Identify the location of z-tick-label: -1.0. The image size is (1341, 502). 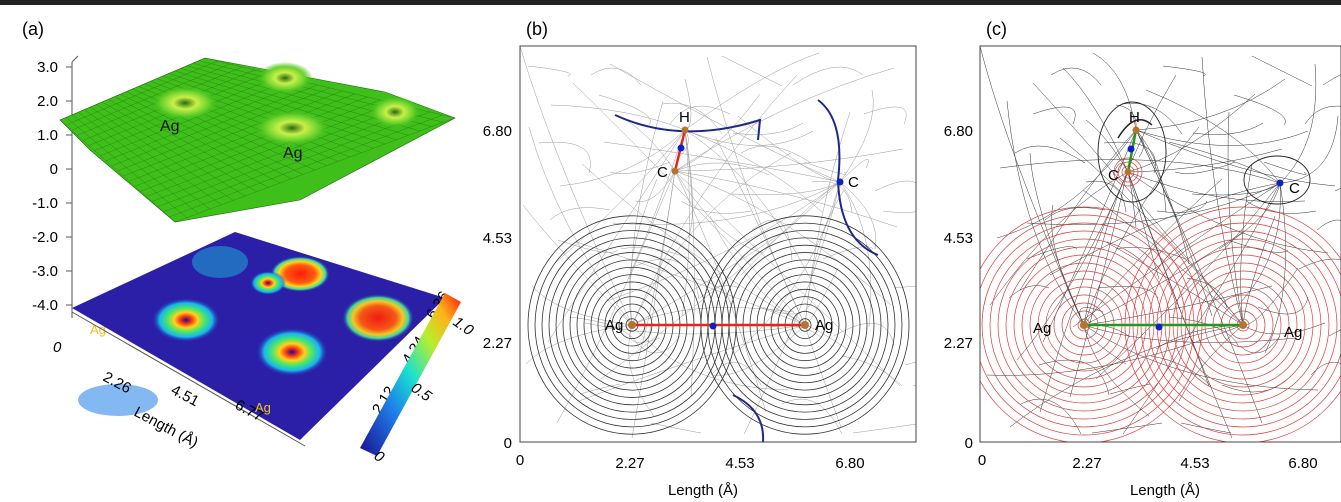
(45, 203).